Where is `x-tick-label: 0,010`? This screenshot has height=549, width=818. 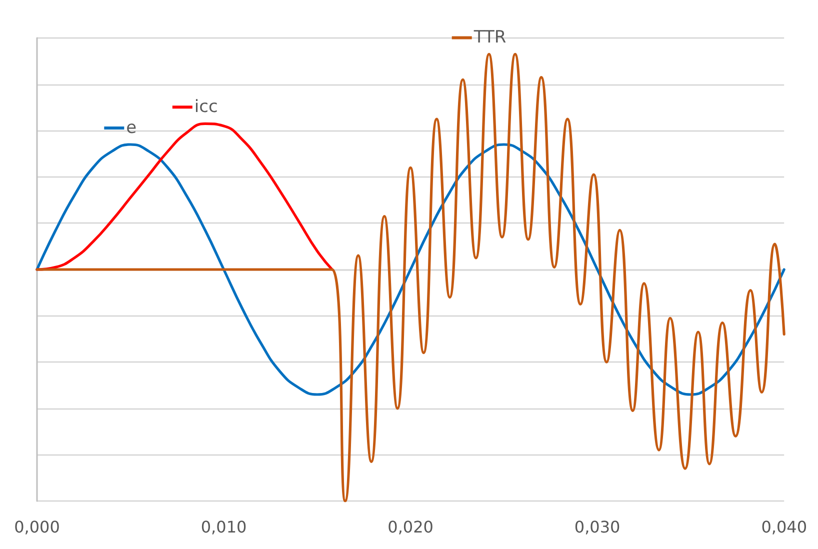 x-tick-label: 0,010 is located at coordinates (223, 527).